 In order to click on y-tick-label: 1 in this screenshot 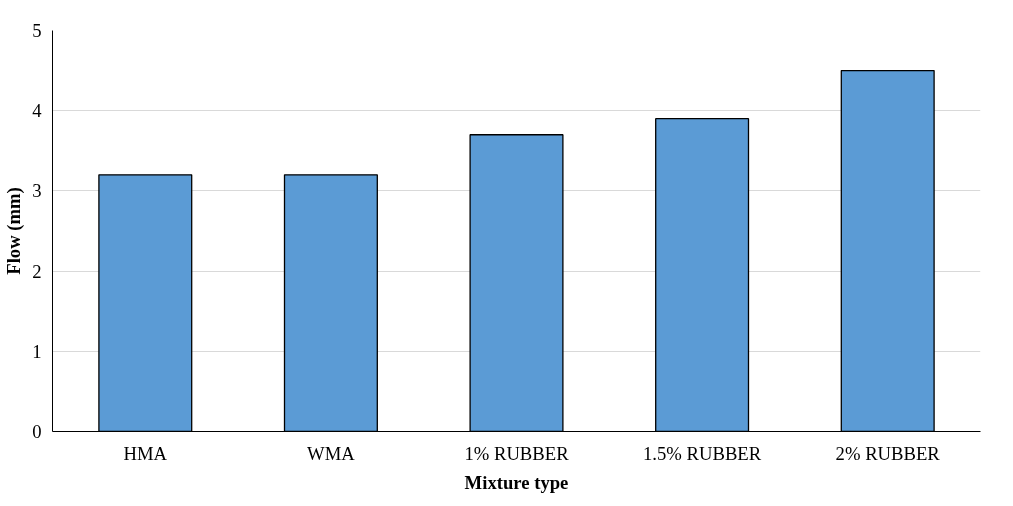, I will do `click(37, 351)`.